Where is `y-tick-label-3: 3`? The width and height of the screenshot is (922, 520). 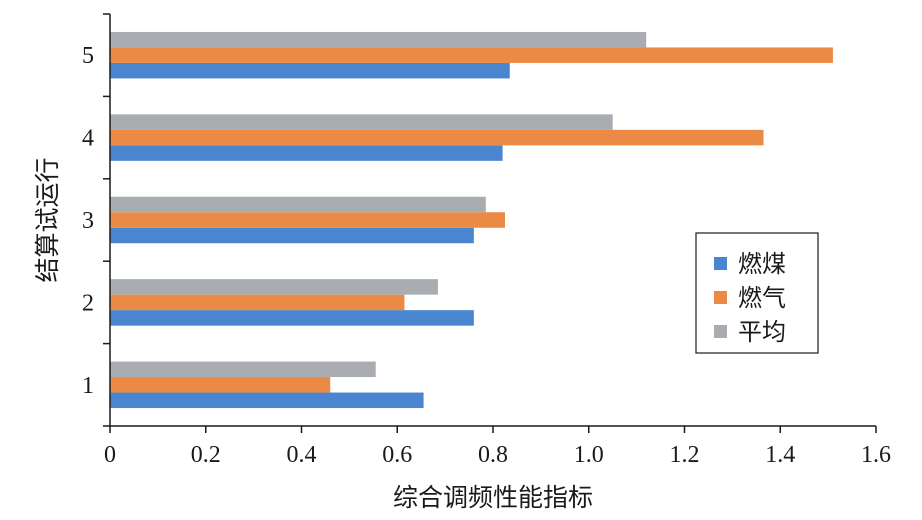 y-tick-label-3: 3 is located at coordinates (88, 221).